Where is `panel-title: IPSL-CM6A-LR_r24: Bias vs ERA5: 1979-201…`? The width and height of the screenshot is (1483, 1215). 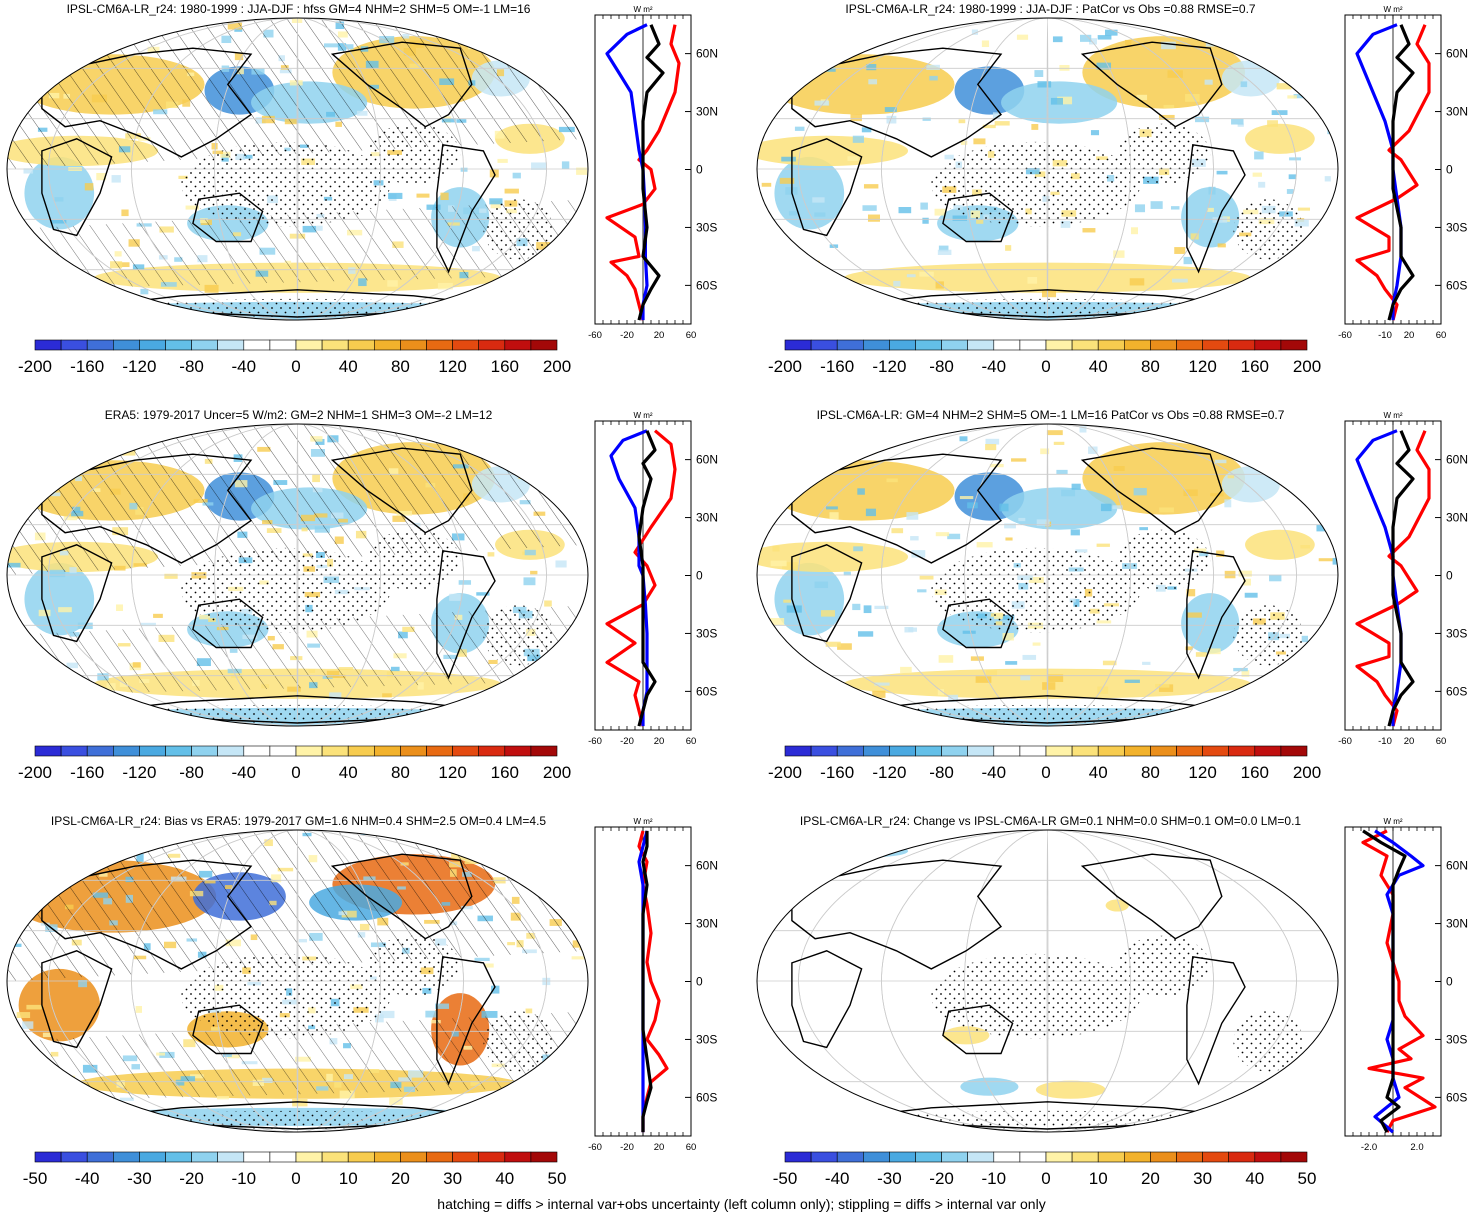 panel-title: IPSL-CM6A-LR_r24: Bias vs ERA5: 1979-201… is located at coordinates (298, 821).